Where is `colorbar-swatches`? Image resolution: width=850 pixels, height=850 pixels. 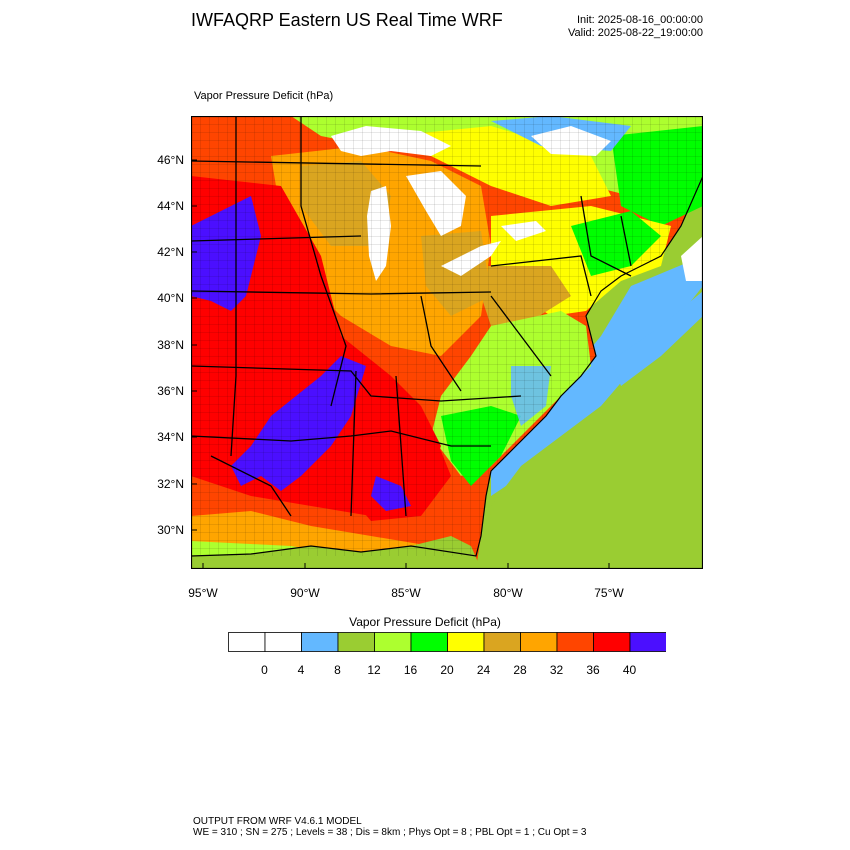
colorbar-swatches is located at coordinates (447, 642).